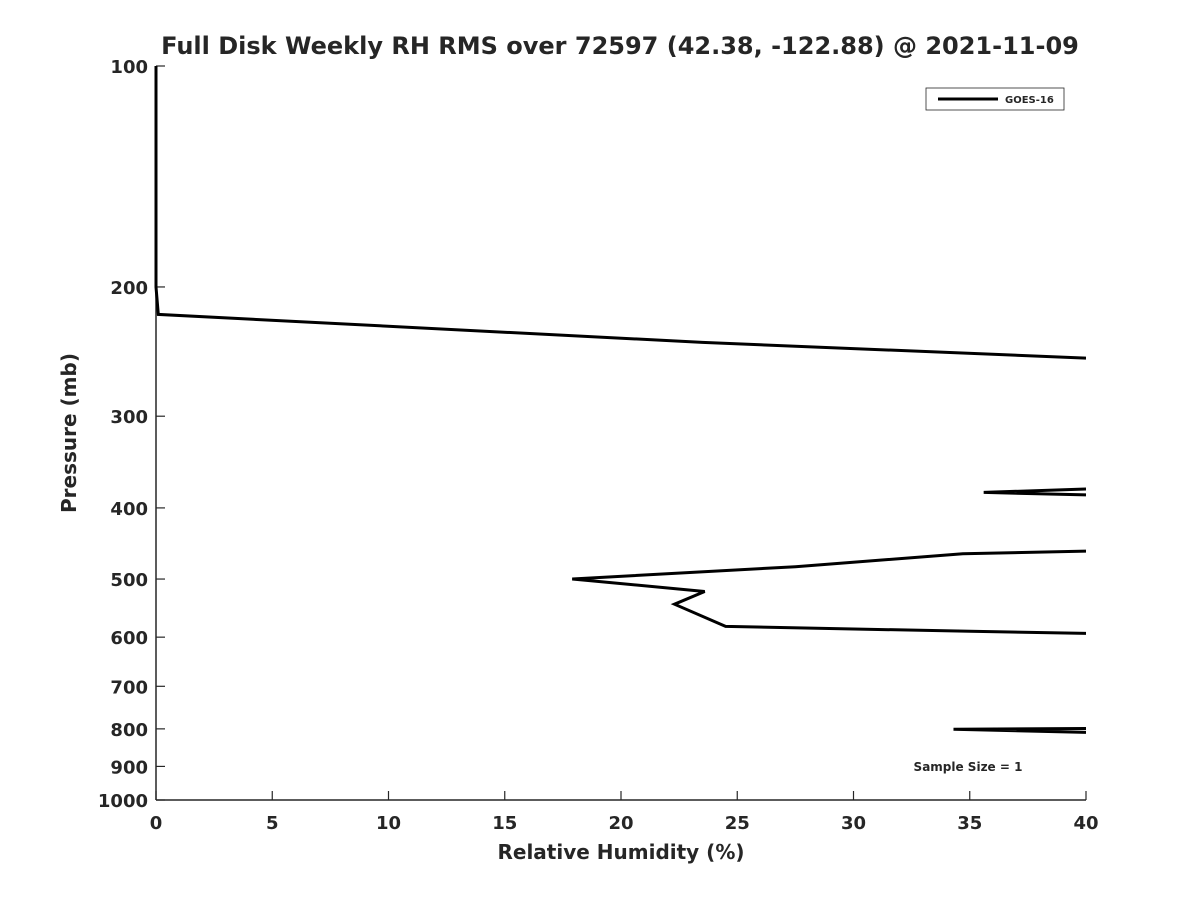 This screenshot has width=1200, height=900. What do you see at coordinates (131, 434) in the screenshot?
I see `y-ticks: 100 200 300 400 500 600 700 800 900 1000` at bounding box center [131, 434].